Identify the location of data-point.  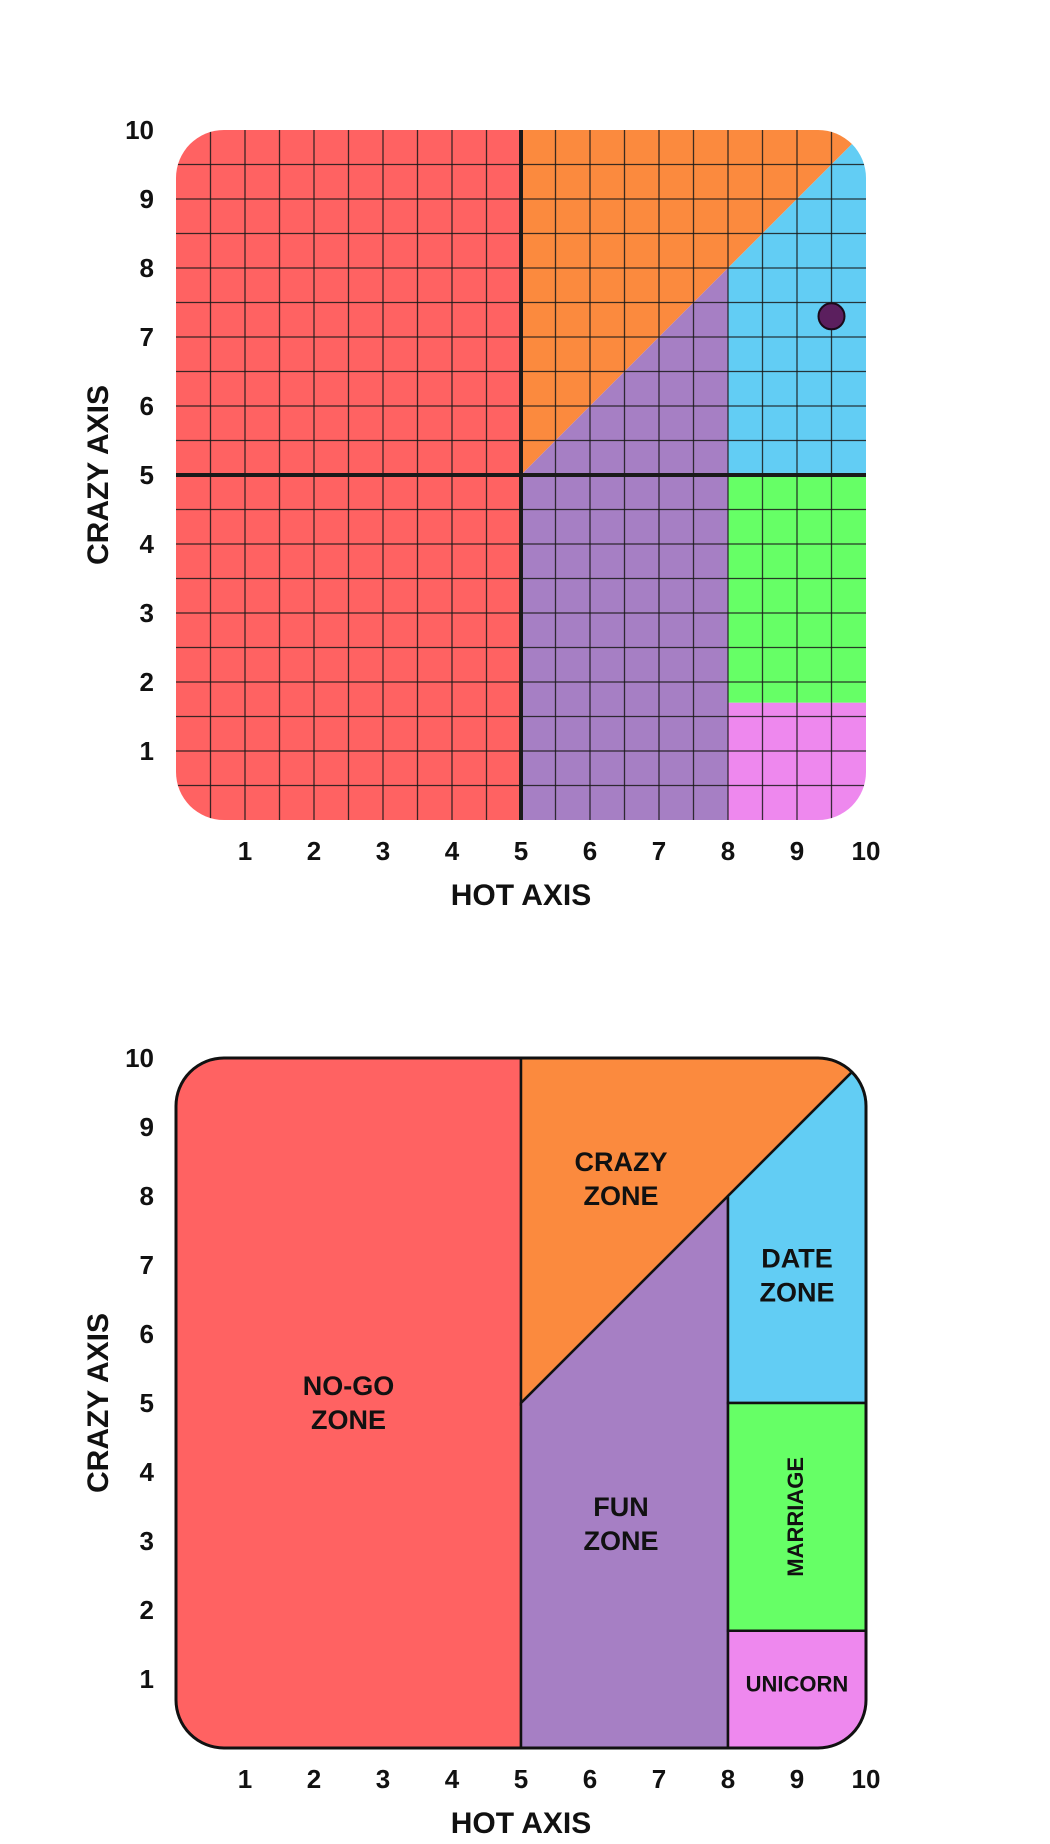
(831, 316).